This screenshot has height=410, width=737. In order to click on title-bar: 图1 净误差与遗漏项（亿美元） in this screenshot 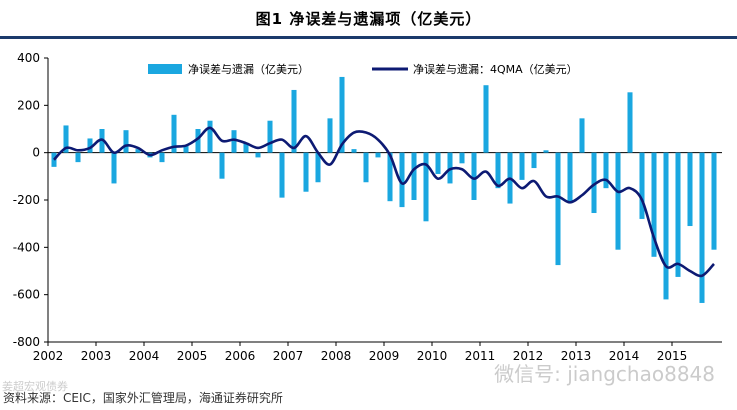, I will do `click(368, 19)`.